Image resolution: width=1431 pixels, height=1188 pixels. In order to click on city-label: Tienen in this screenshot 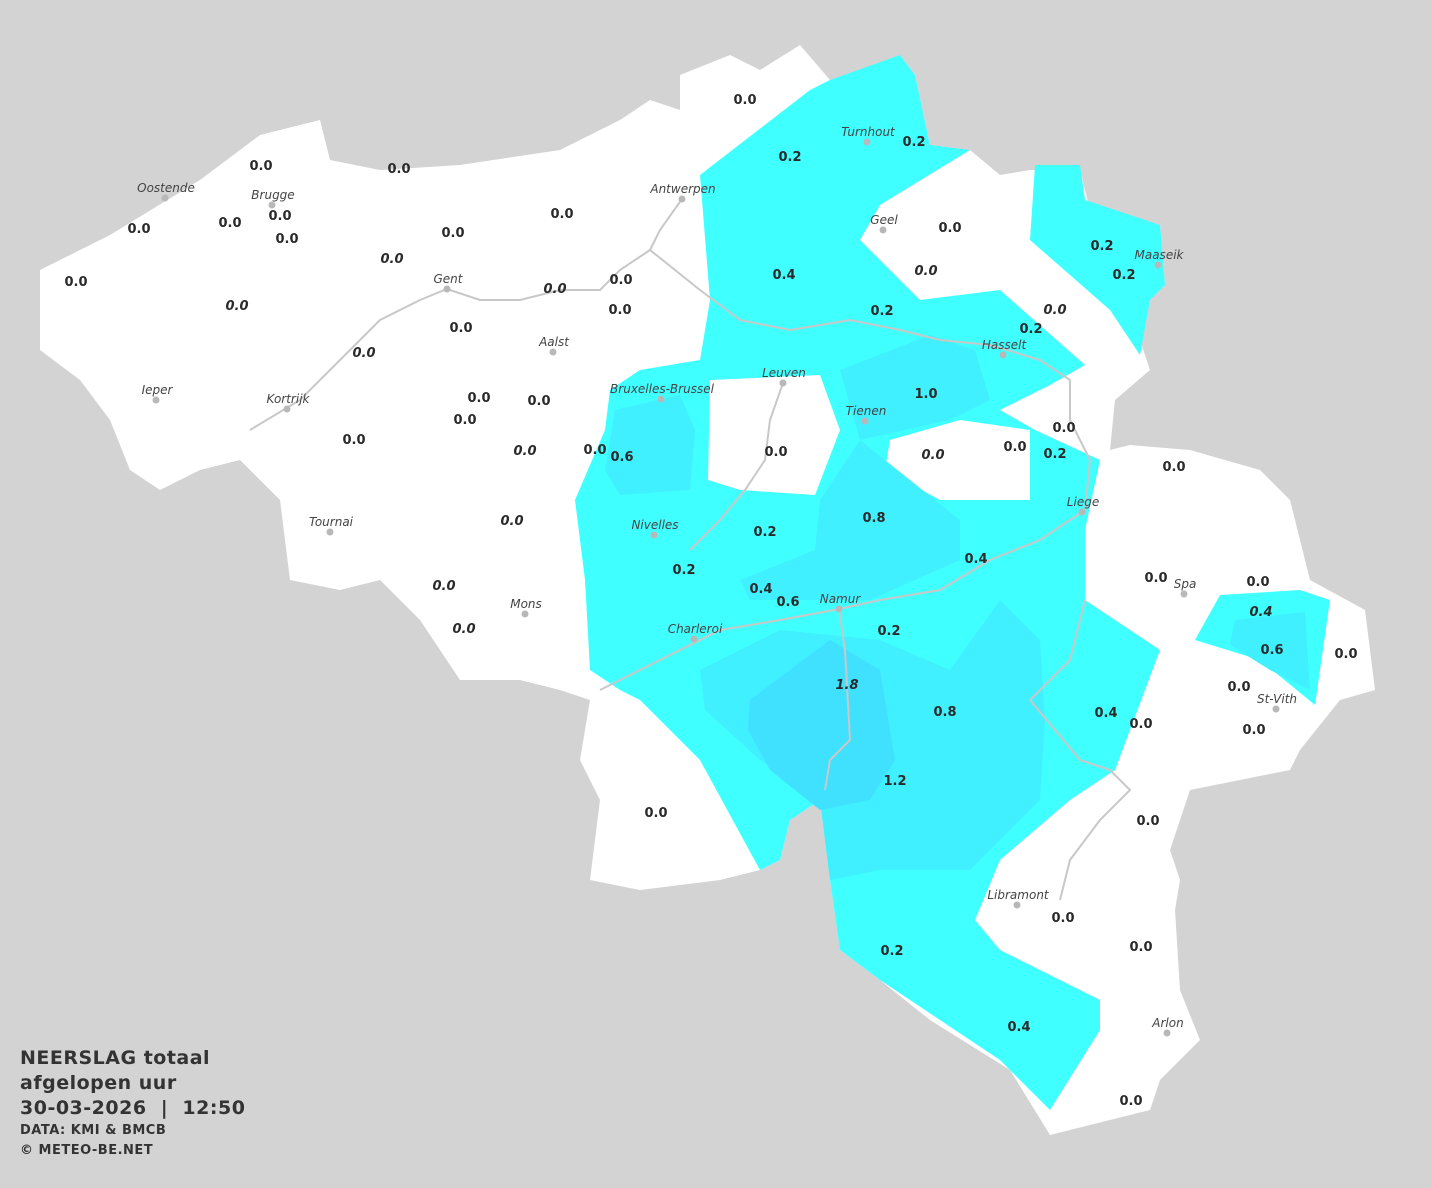, I will do `click(866, 411)`.